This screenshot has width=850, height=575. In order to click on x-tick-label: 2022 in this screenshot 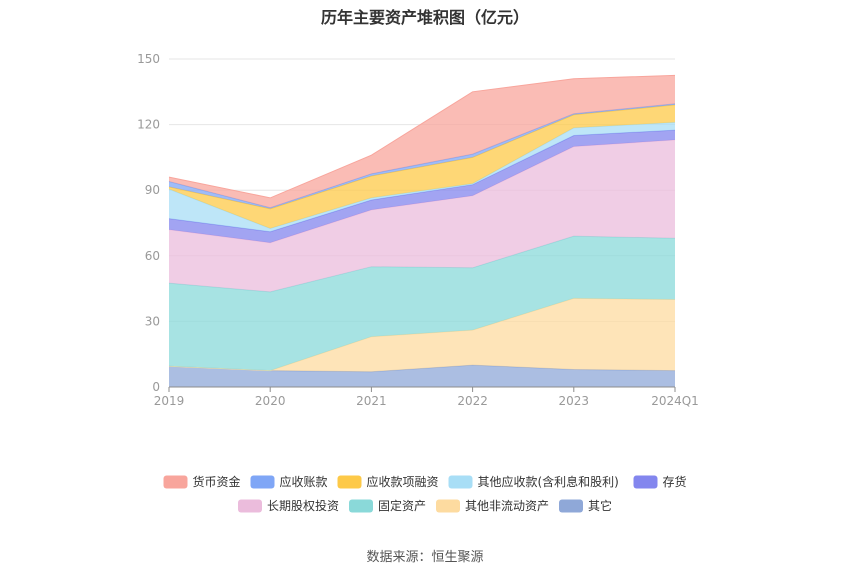, I will do `click(472, 401)`.